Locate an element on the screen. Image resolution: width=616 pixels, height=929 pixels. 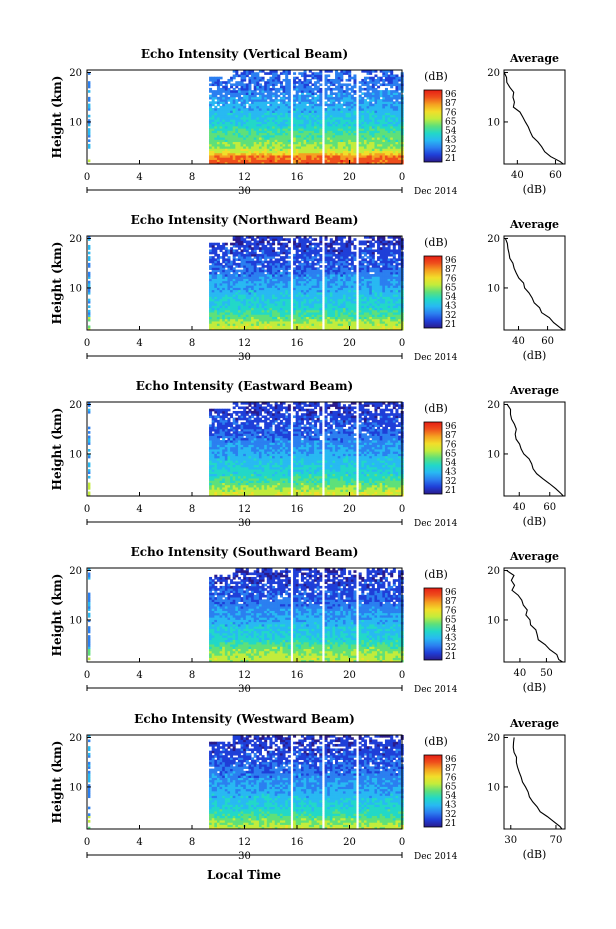
average-y-tick-label: 10 is located at coordinates (493, 122).